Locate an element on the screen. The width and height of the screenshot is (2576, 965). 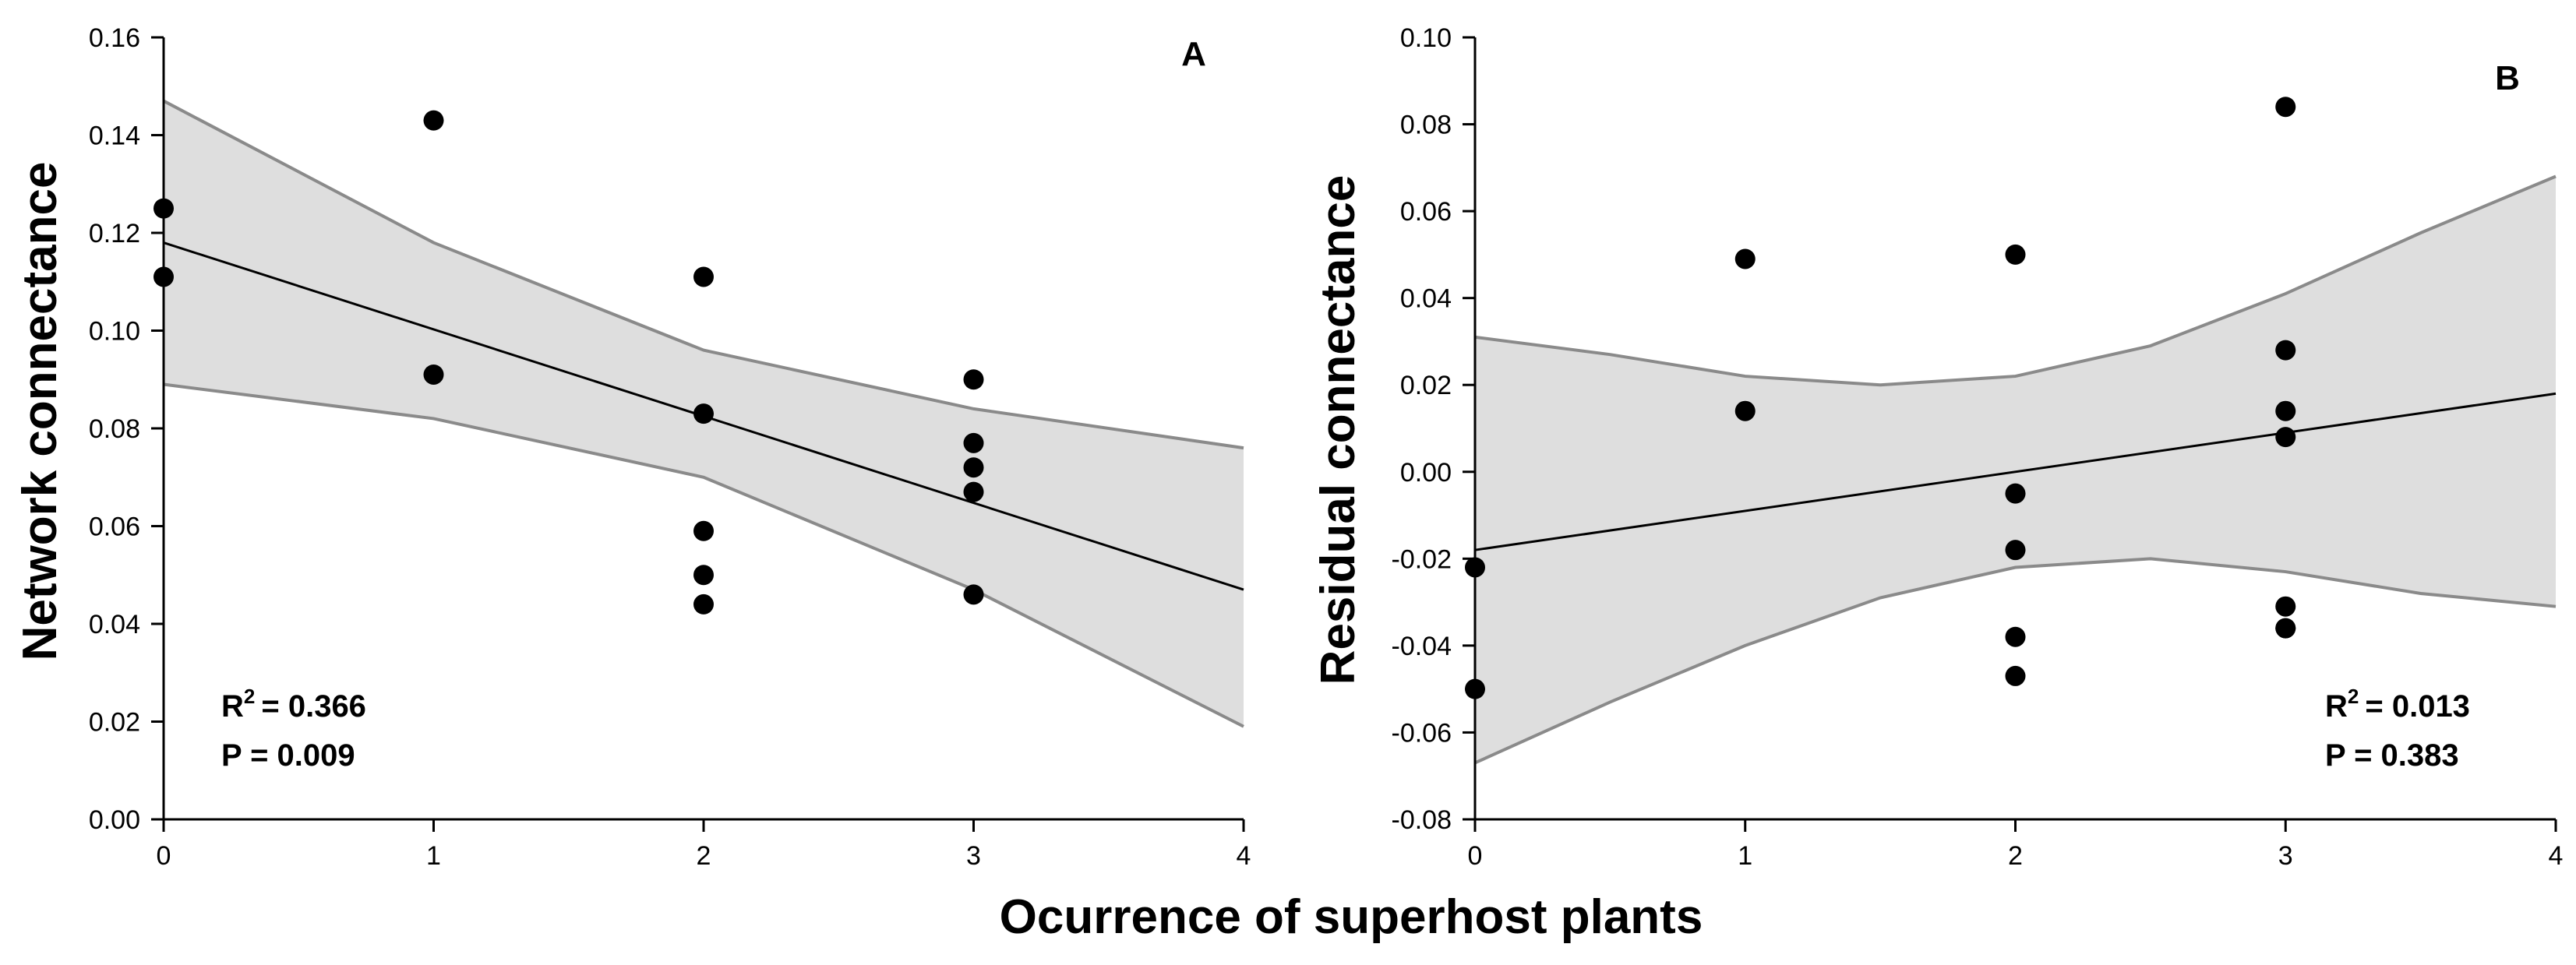
x-axis-title: Ocurrence of superhost plants is located at coordinates (1351, 917).